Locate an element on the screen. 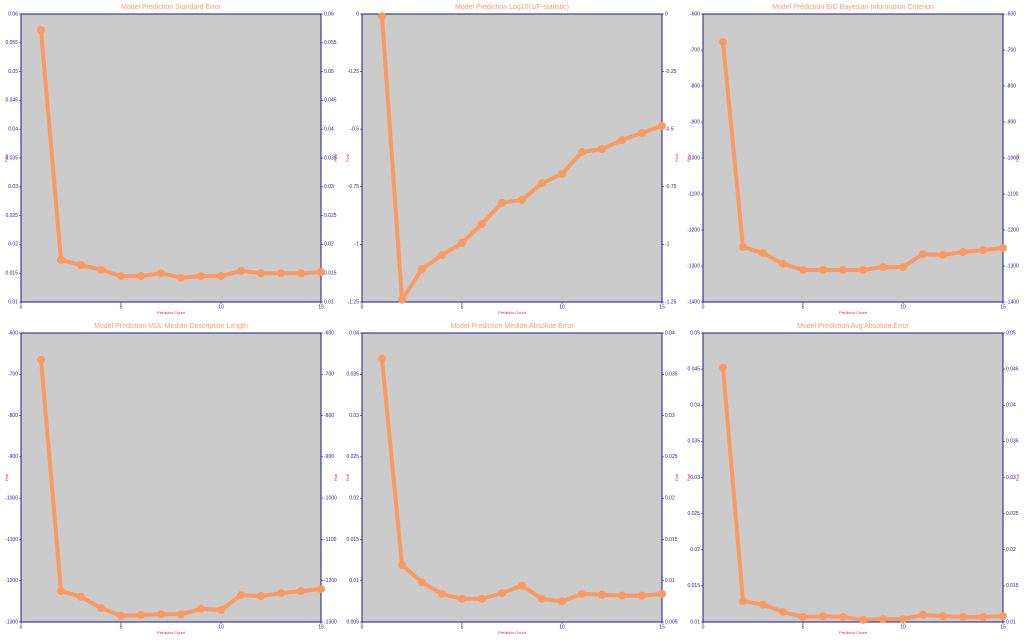 The width and height of the screenshot is (1024, 640). y-tick-label: -1100 is located at coordinates (694, 194).